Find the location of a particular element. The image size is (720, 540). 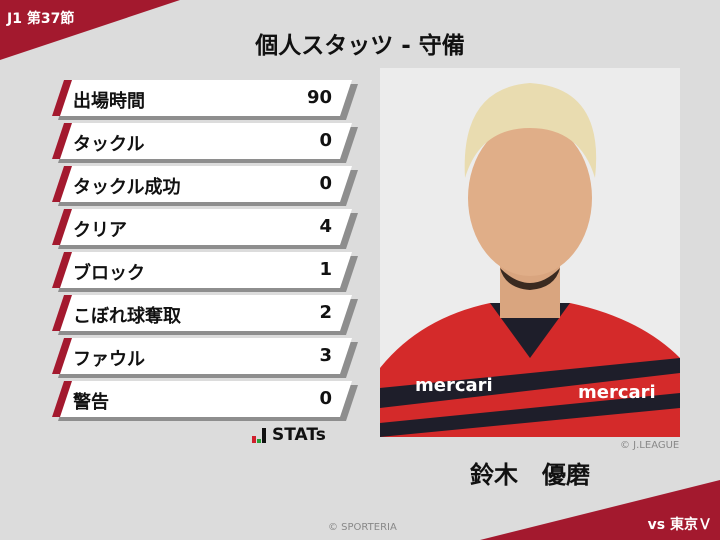

stat-row: こぼれ球奪取 2 is located at coordinates (205, 315).